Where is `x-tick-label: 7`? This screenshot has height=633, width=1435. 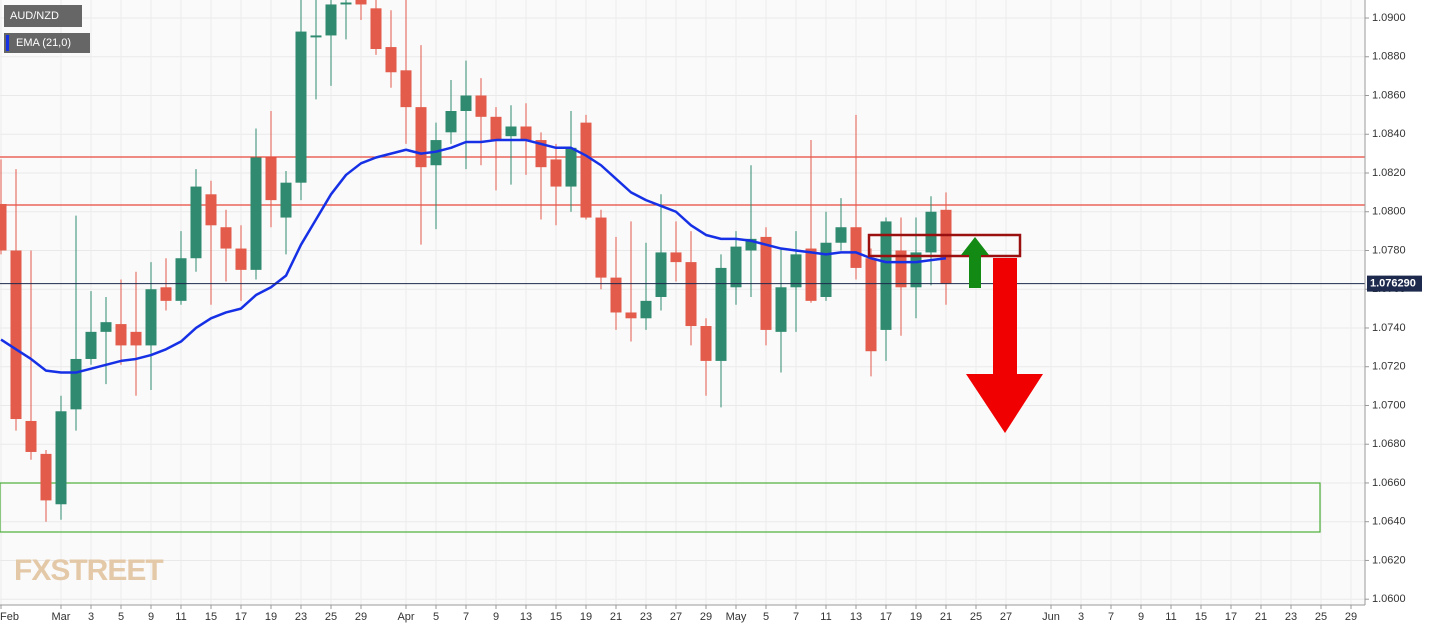
x-tick-label: 7 is located at coordinates (796, 617).